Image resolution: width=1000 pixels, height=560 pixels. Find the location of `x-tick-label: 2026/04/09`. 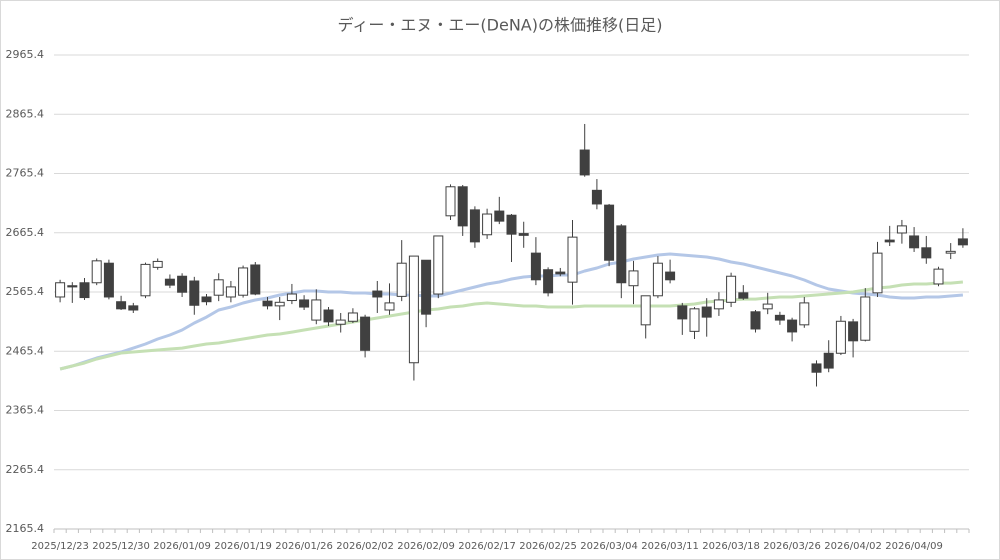

x-tick-label: 2026/04/09 is located at coordinates (914, 546).